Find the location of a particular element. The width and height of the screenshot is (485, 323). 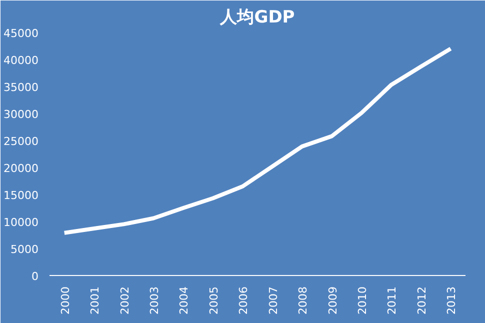

x-tick-label: 2005 is located at coordinates (213, 300).